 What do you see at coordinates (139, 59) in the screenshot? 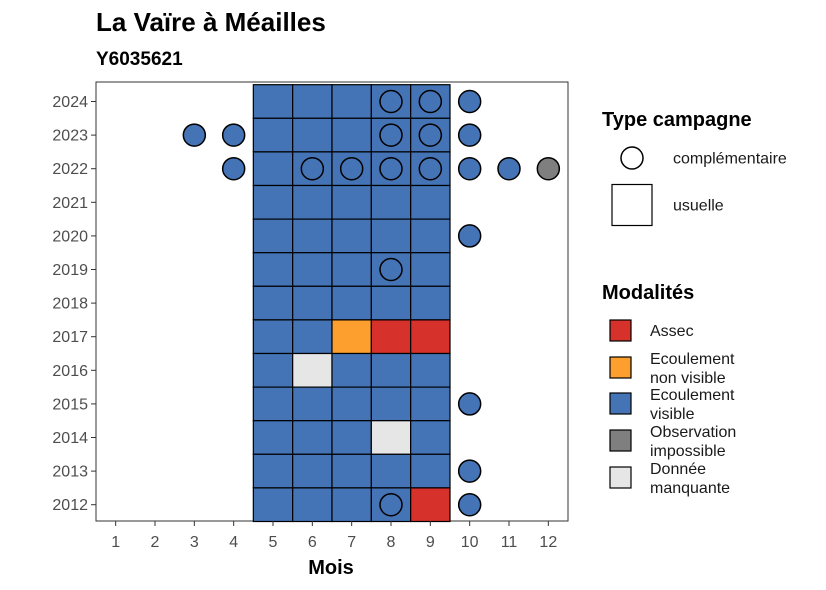
I see `chart-subtitle: Y6035621` at bounding box center [139, 59].